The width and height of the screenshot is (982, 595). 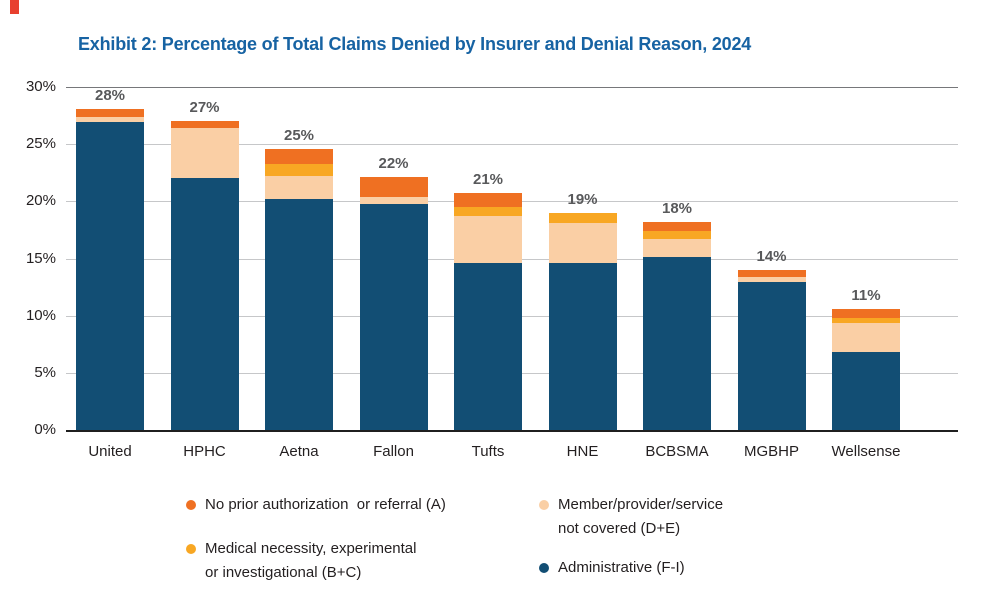 I want to click on y-axis-tick-30: 30%, so click(x=40, y=86).